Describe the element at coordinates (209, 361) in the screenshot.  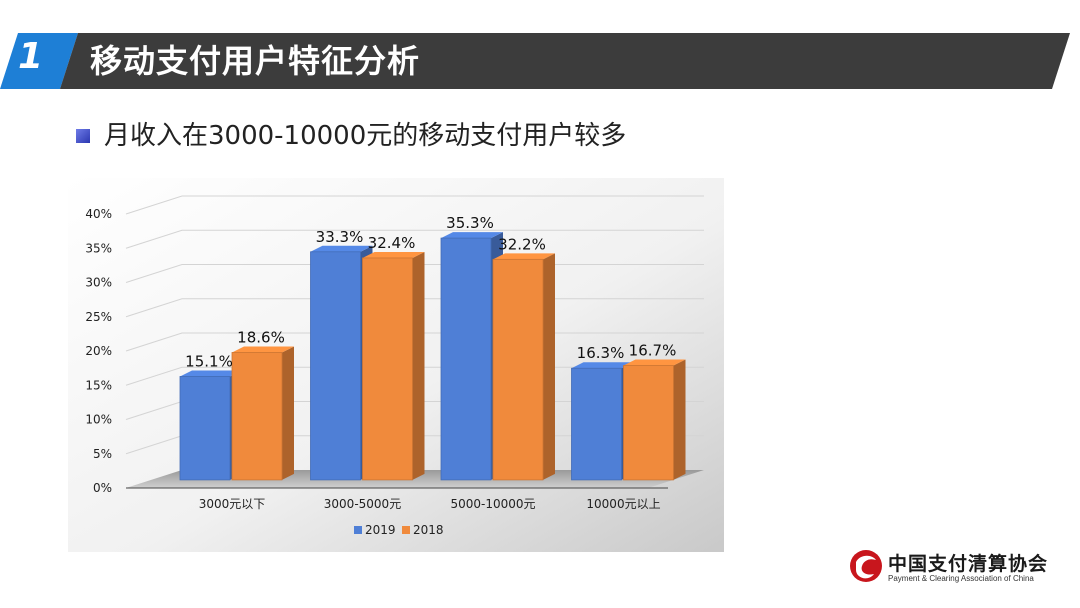
I see `data-label: 15.1%` at that location.